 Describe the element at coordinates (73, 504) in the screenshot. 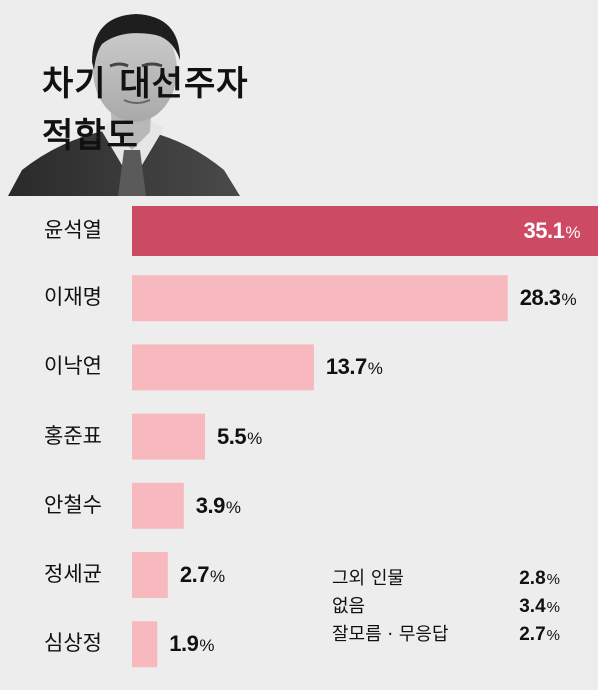

I see `category-label: 안철수` at that location.